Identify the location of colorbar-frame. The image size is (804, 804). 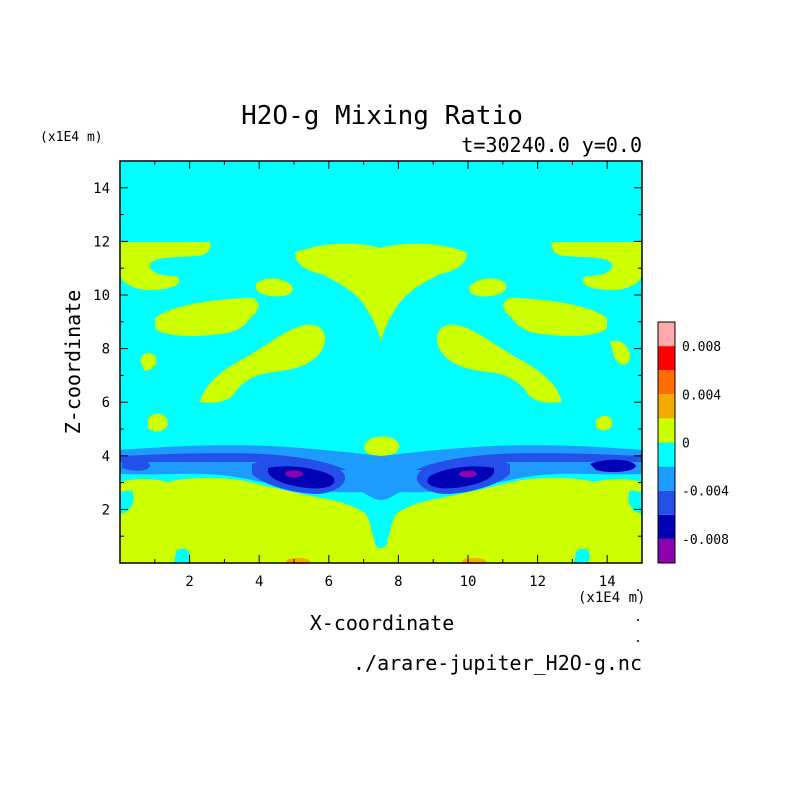
(666, 442).